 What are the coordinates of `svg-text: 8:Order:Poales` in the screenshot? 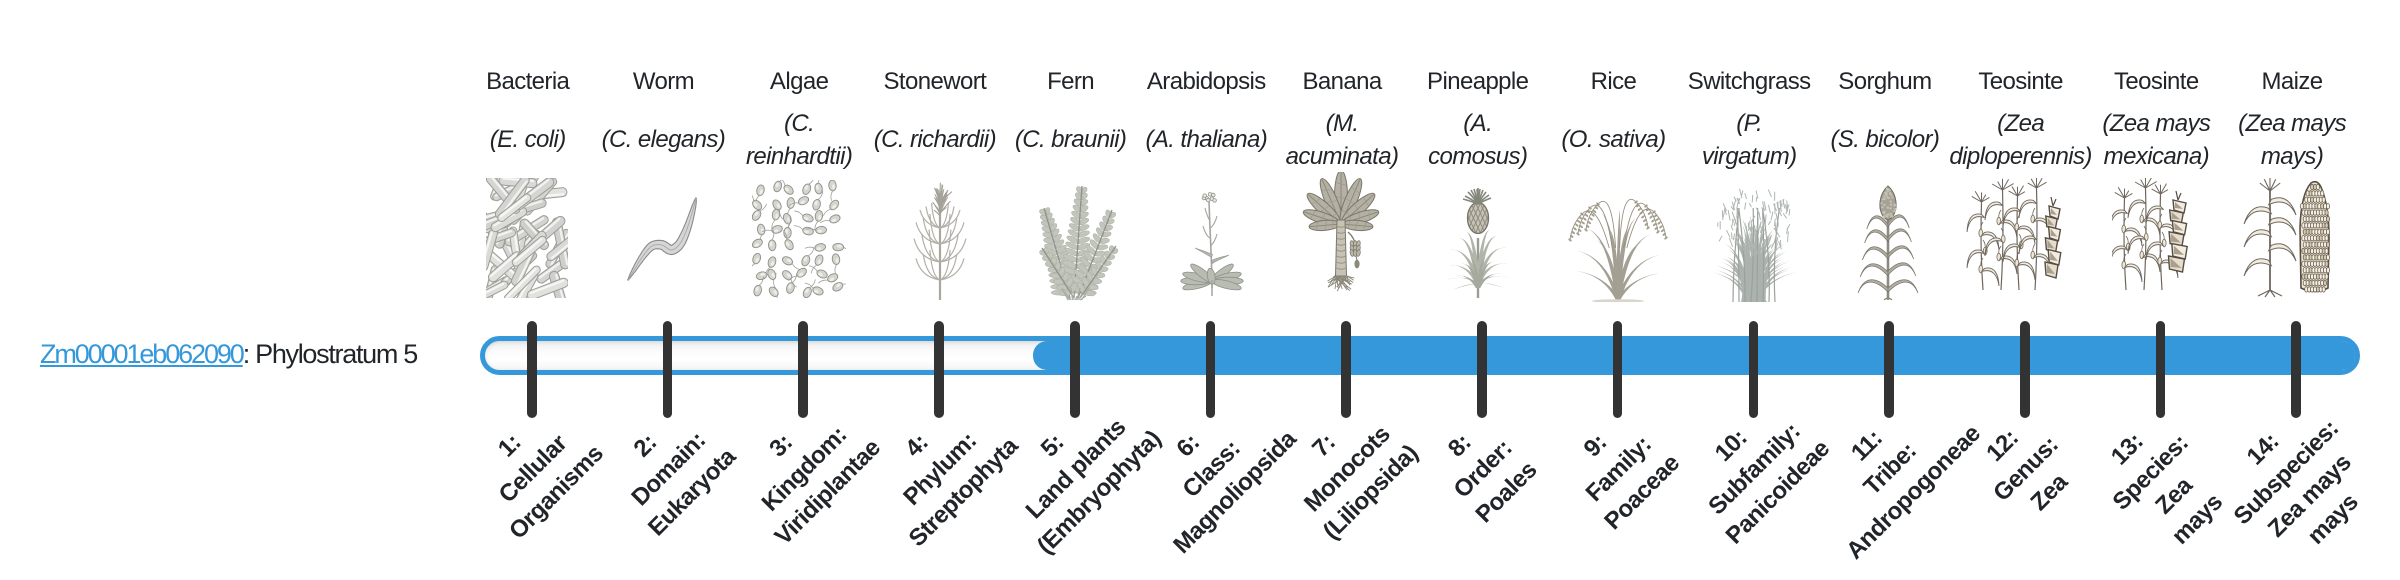 It's located at (1483, 469).